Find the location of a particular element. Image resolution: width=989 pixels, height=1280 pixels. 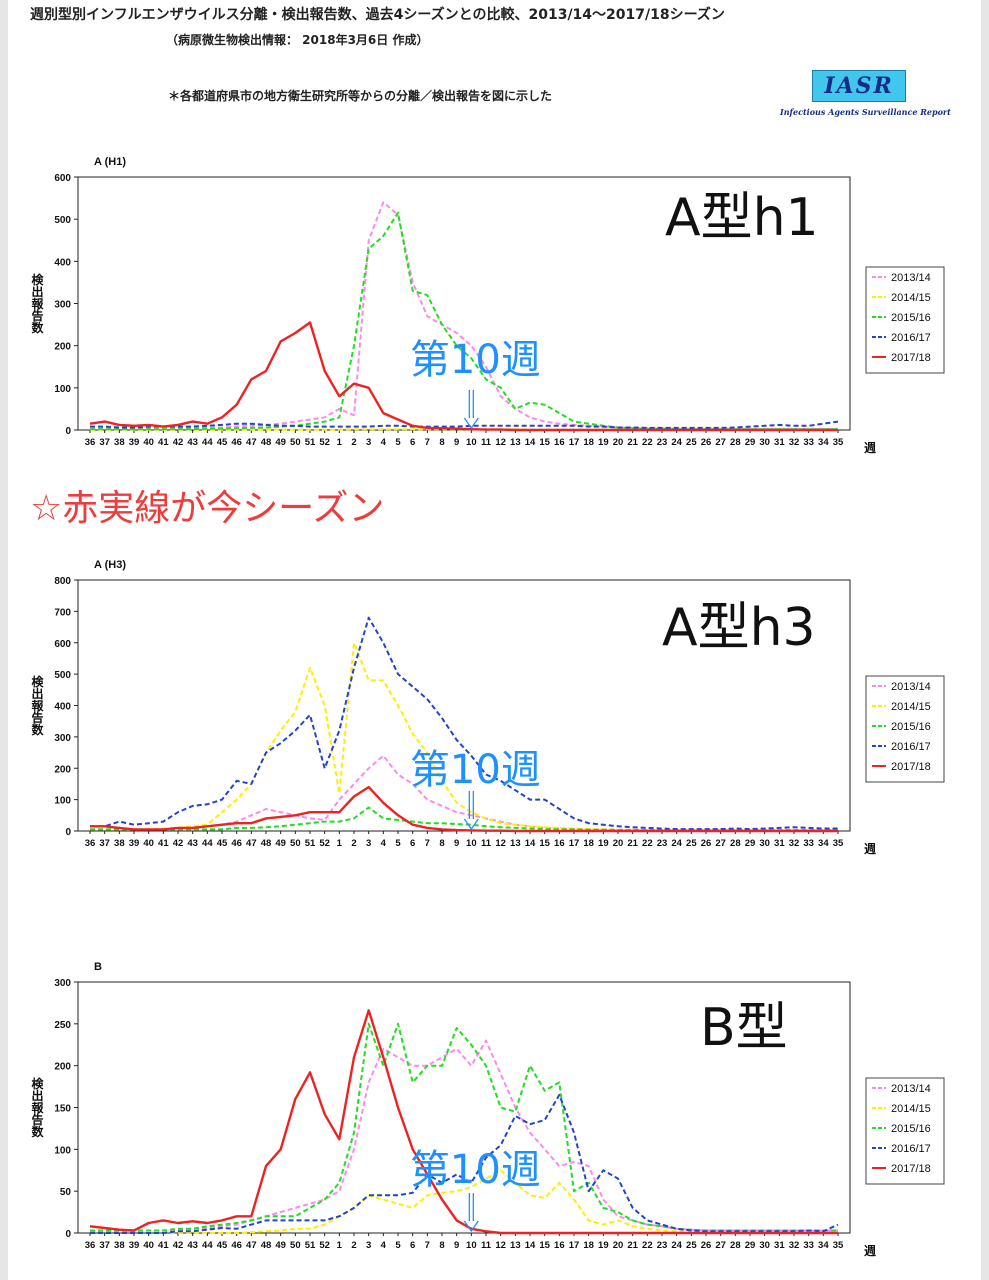

y-tick-label: 700 is located at coordinates (62, 612).